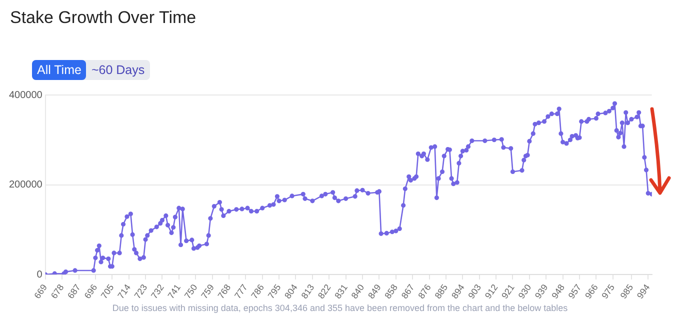 The image size is (680, 321). What do you see at coordinates (307, 291) in the screenshot?
I see `x-tick-label: 813` at bounding box center [307, 291].